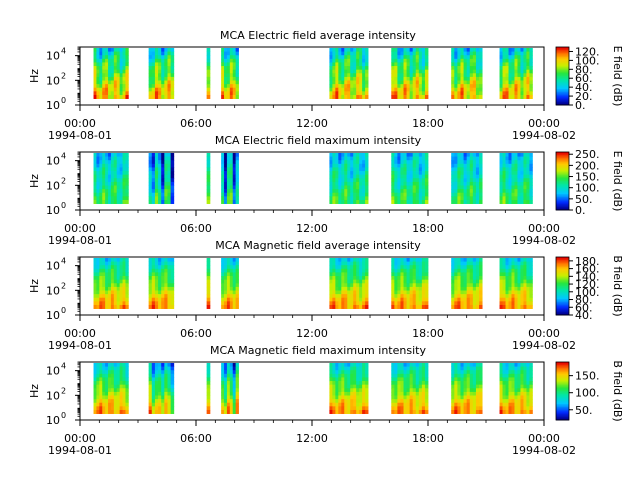 Image resolution: width=640 pixels, height=480 pixels. I want to click on panel-title: MCA Magnetic field average intensity, so click(318, 245).